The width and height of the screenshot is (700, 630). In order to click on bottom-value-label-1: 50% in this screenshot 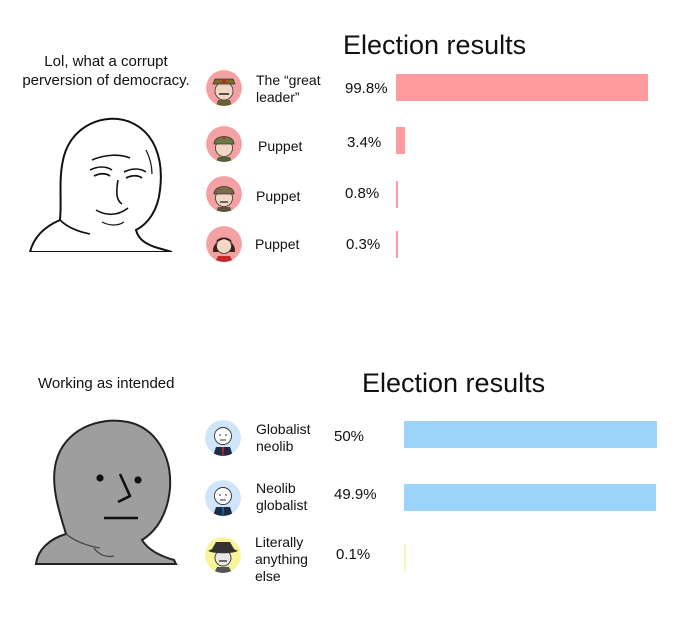, I will do `click(349, 436)`.